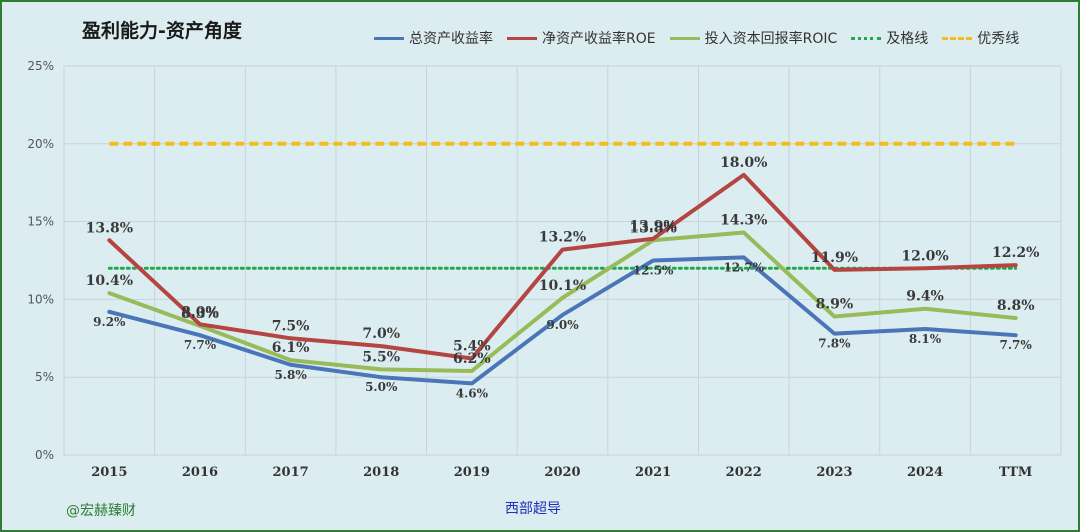  What do you see at coordinates (835, 305) in the screenshot?
I see `data-label: 8.9%` at bounding box center [835, 305].